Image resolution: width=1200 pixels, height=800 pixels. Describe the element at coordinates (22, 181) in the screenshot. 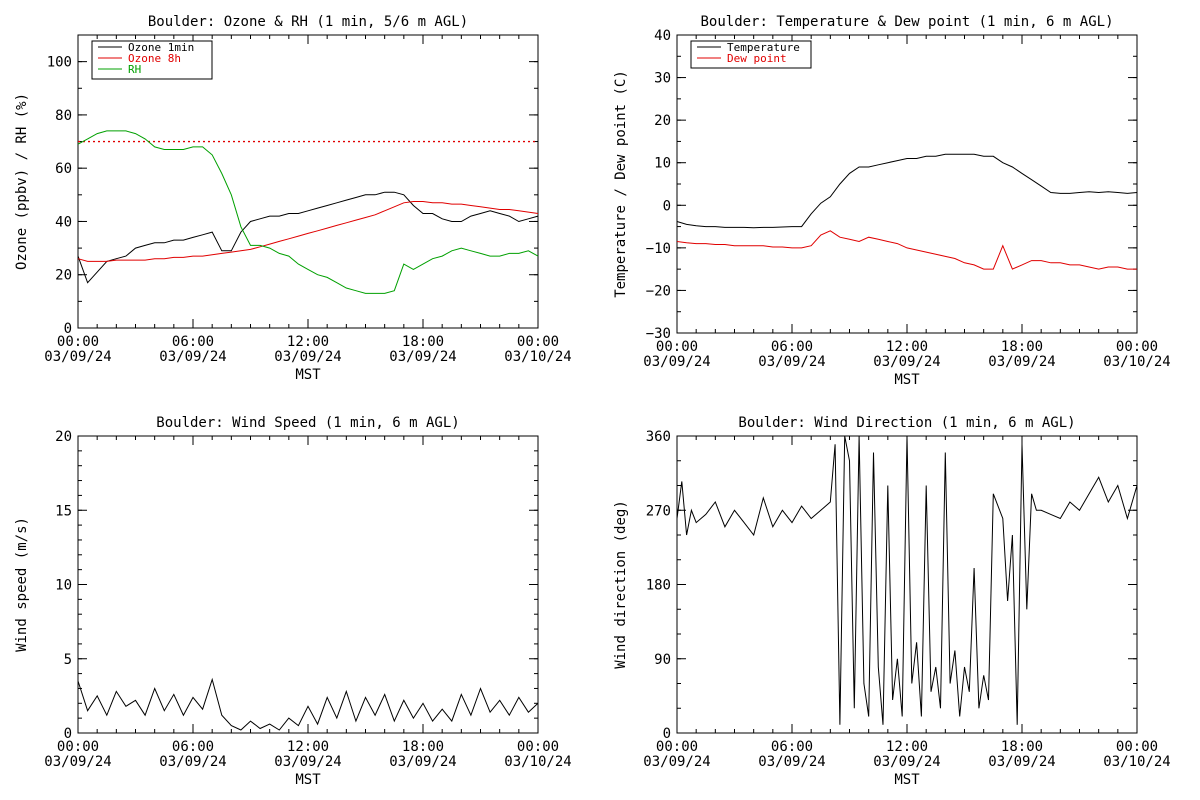

I see `y-axis-label: Ozone (ppbv) / RH (%)` at that location.